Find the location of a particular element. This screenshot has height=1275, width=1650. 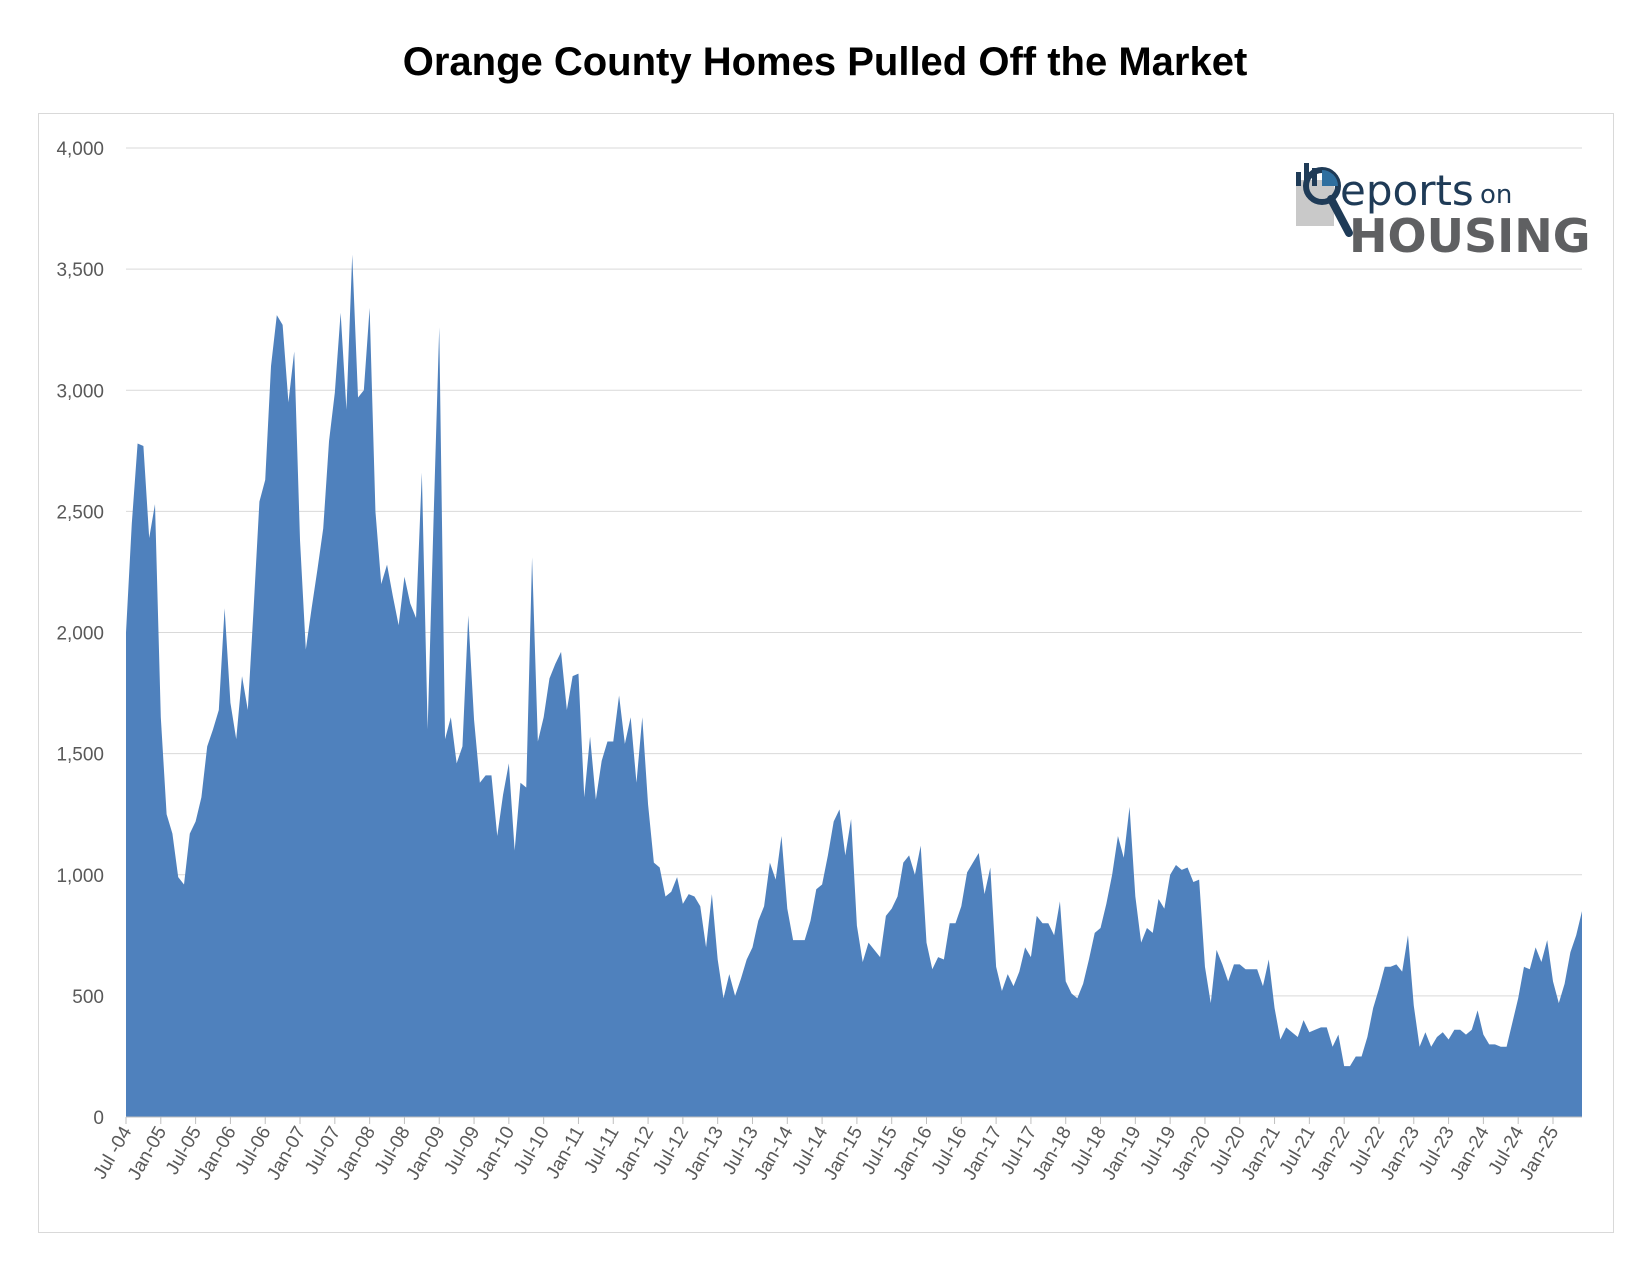

y-tick-label: 1,000 is located at coordinates (80, 876).